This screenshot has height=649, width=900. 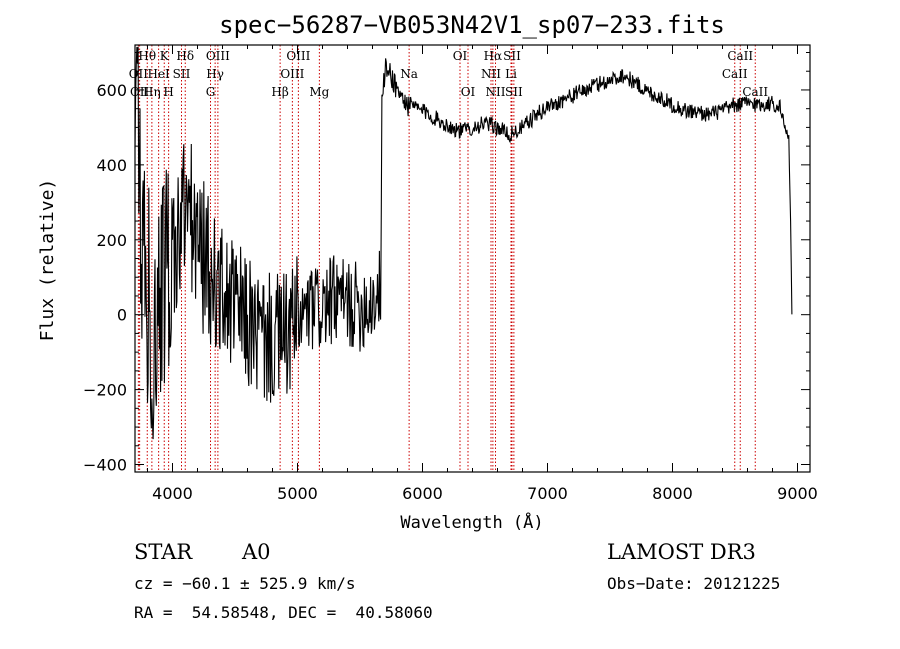 What do you see at coordinates (694, 583) in the screenshot?
I see `obs-date: Obs−Date: 20121225` at bounding box center [694, 583].